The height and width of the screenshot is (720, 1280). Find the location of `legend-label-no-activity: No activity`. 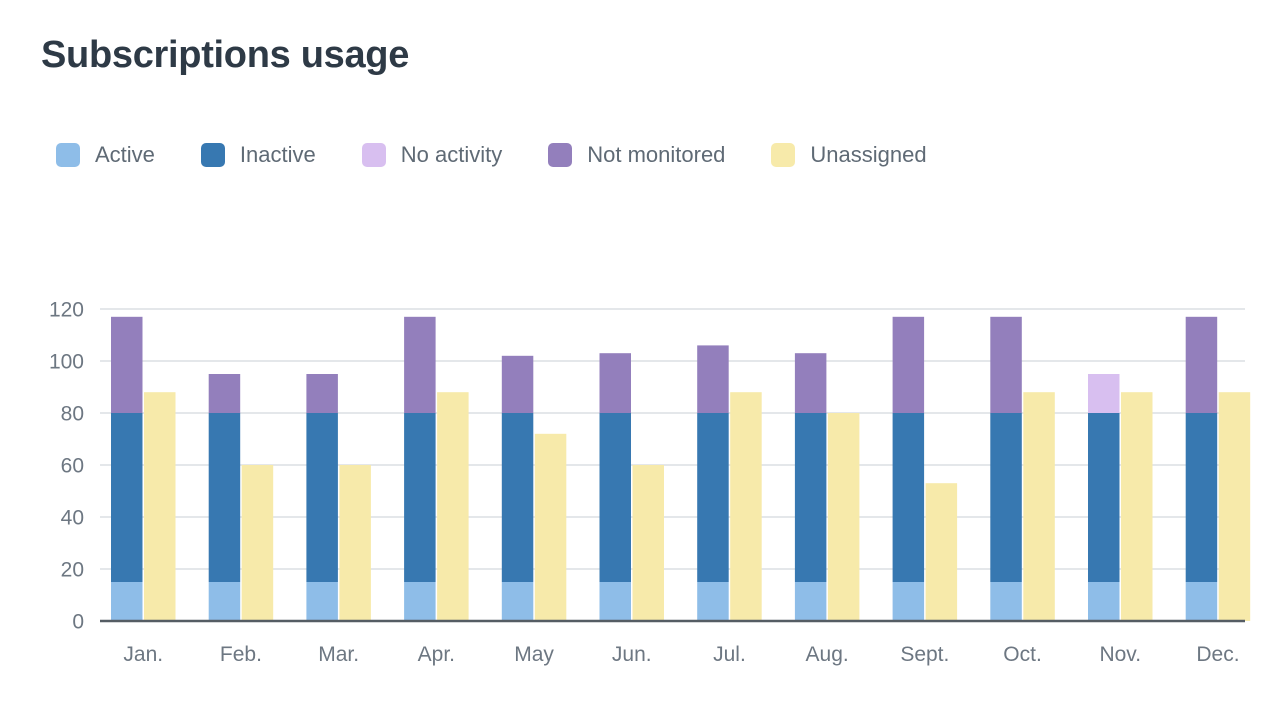

legend-label-no-activity: No activity is located at coordinates (451, 154).